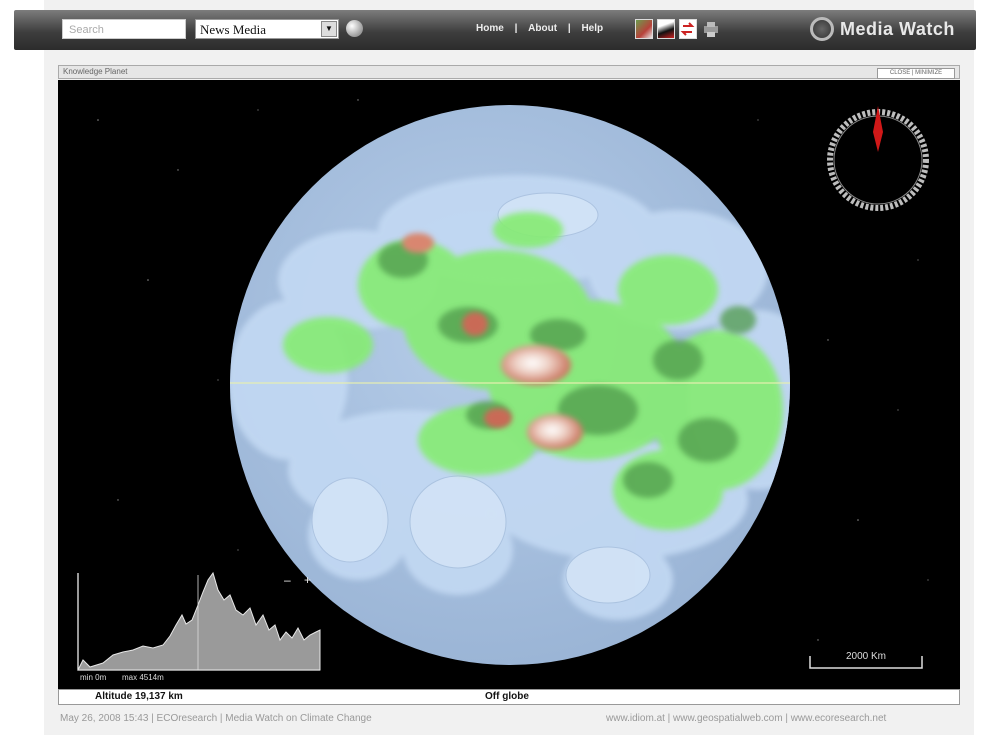 This screenshot has height=742, width=992. What do you see at coordinates (509, 72) in the screenshot?
I see `panel-header: Knowledge Planet CLOSE | MINIMIZE` at bounding box center [509, 72].